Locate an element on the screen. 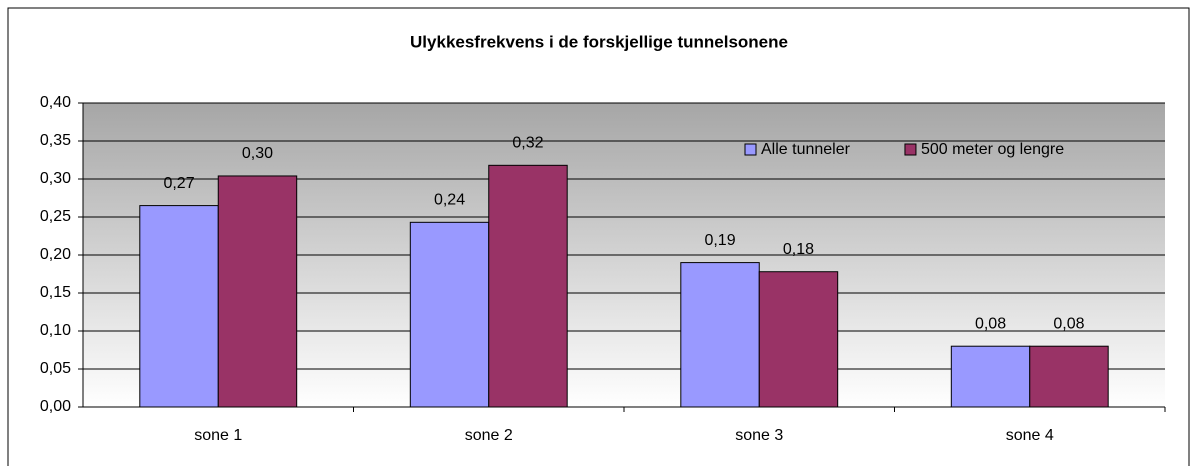 The height and width of the screenshot is (466, 1198). y-tick-label: 0,10 is located at coordinates (55, 330).